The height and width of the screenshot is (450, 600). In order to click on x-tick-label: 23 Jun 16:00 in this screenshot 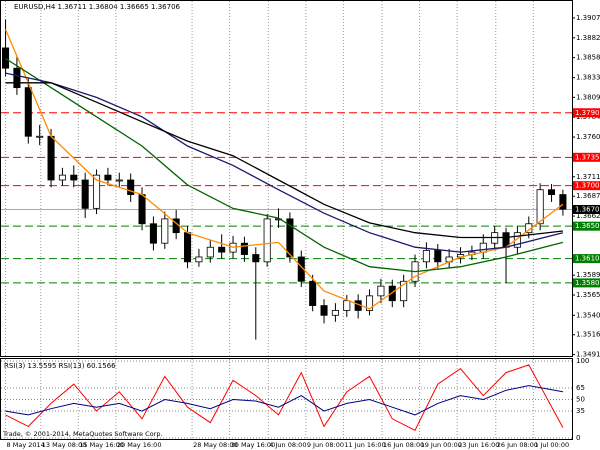, I will do `click(478, 445)`.